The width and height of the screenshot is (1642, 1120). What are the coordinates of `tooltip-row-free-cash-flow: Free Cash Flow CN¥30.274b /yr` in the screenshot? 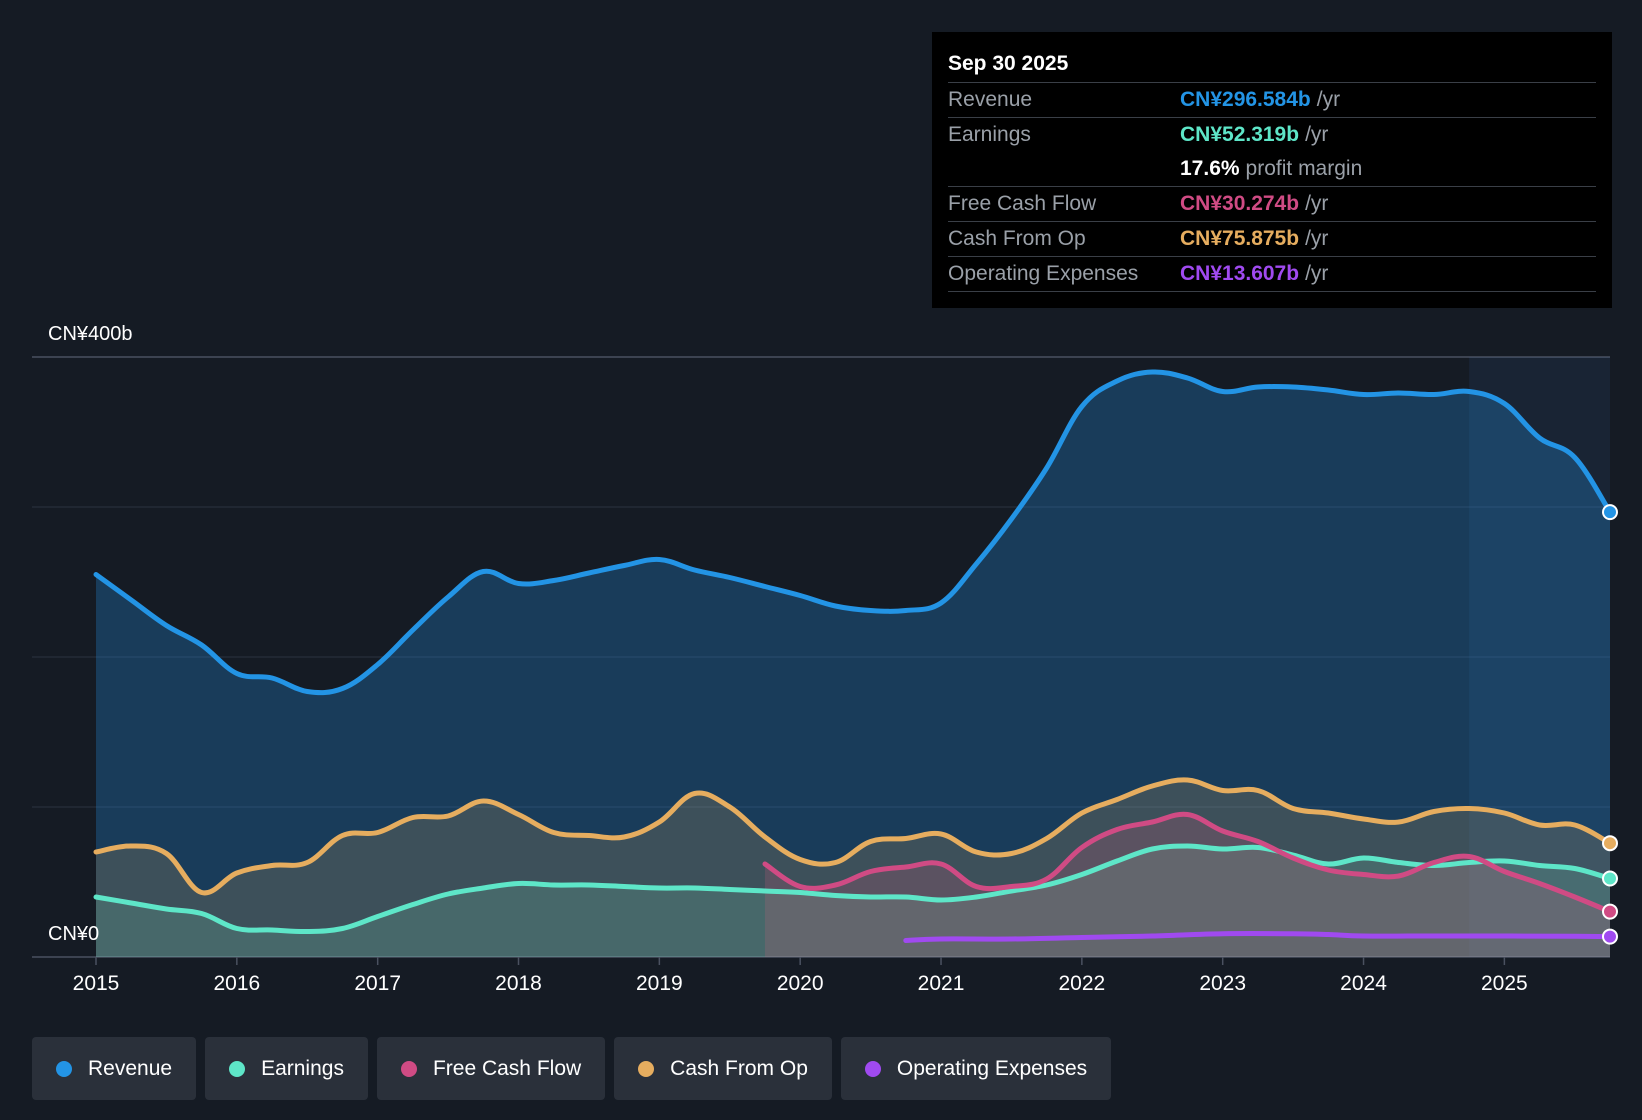 It's located at (1272, 204).